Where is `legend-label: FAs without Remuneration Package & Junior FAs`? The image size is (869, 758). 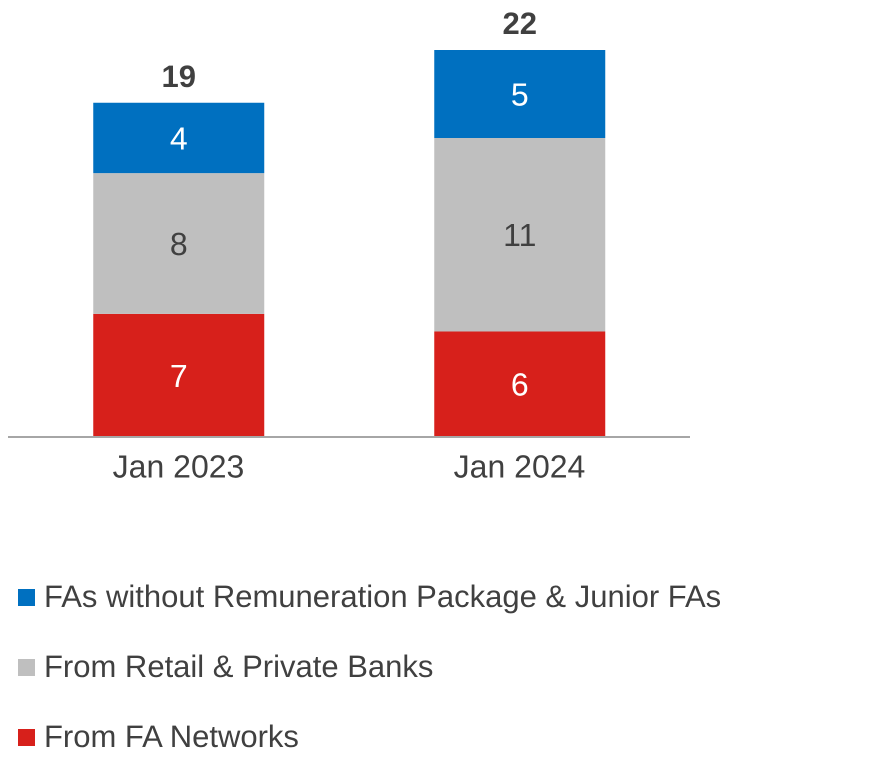
legend-label: FAs without Remuneration Package & Junior FAs is located at coordinates (383, 597).